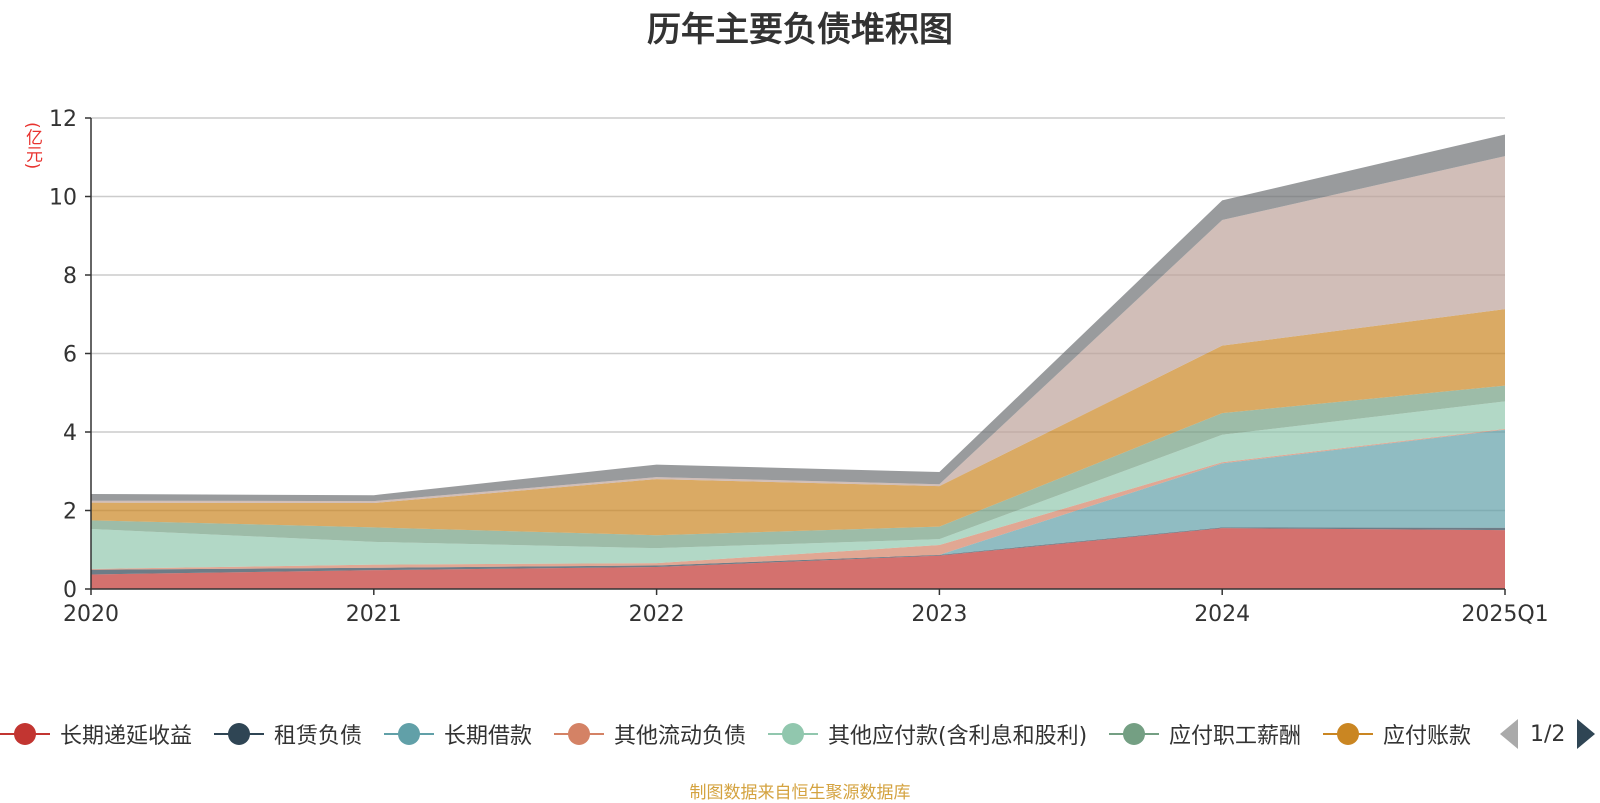 The width and height of the screenshot is (1600, 803). Describe the element at coordinates (126, 736) in the screenshot. I see `legend-label: 长期递延收益` at that location.